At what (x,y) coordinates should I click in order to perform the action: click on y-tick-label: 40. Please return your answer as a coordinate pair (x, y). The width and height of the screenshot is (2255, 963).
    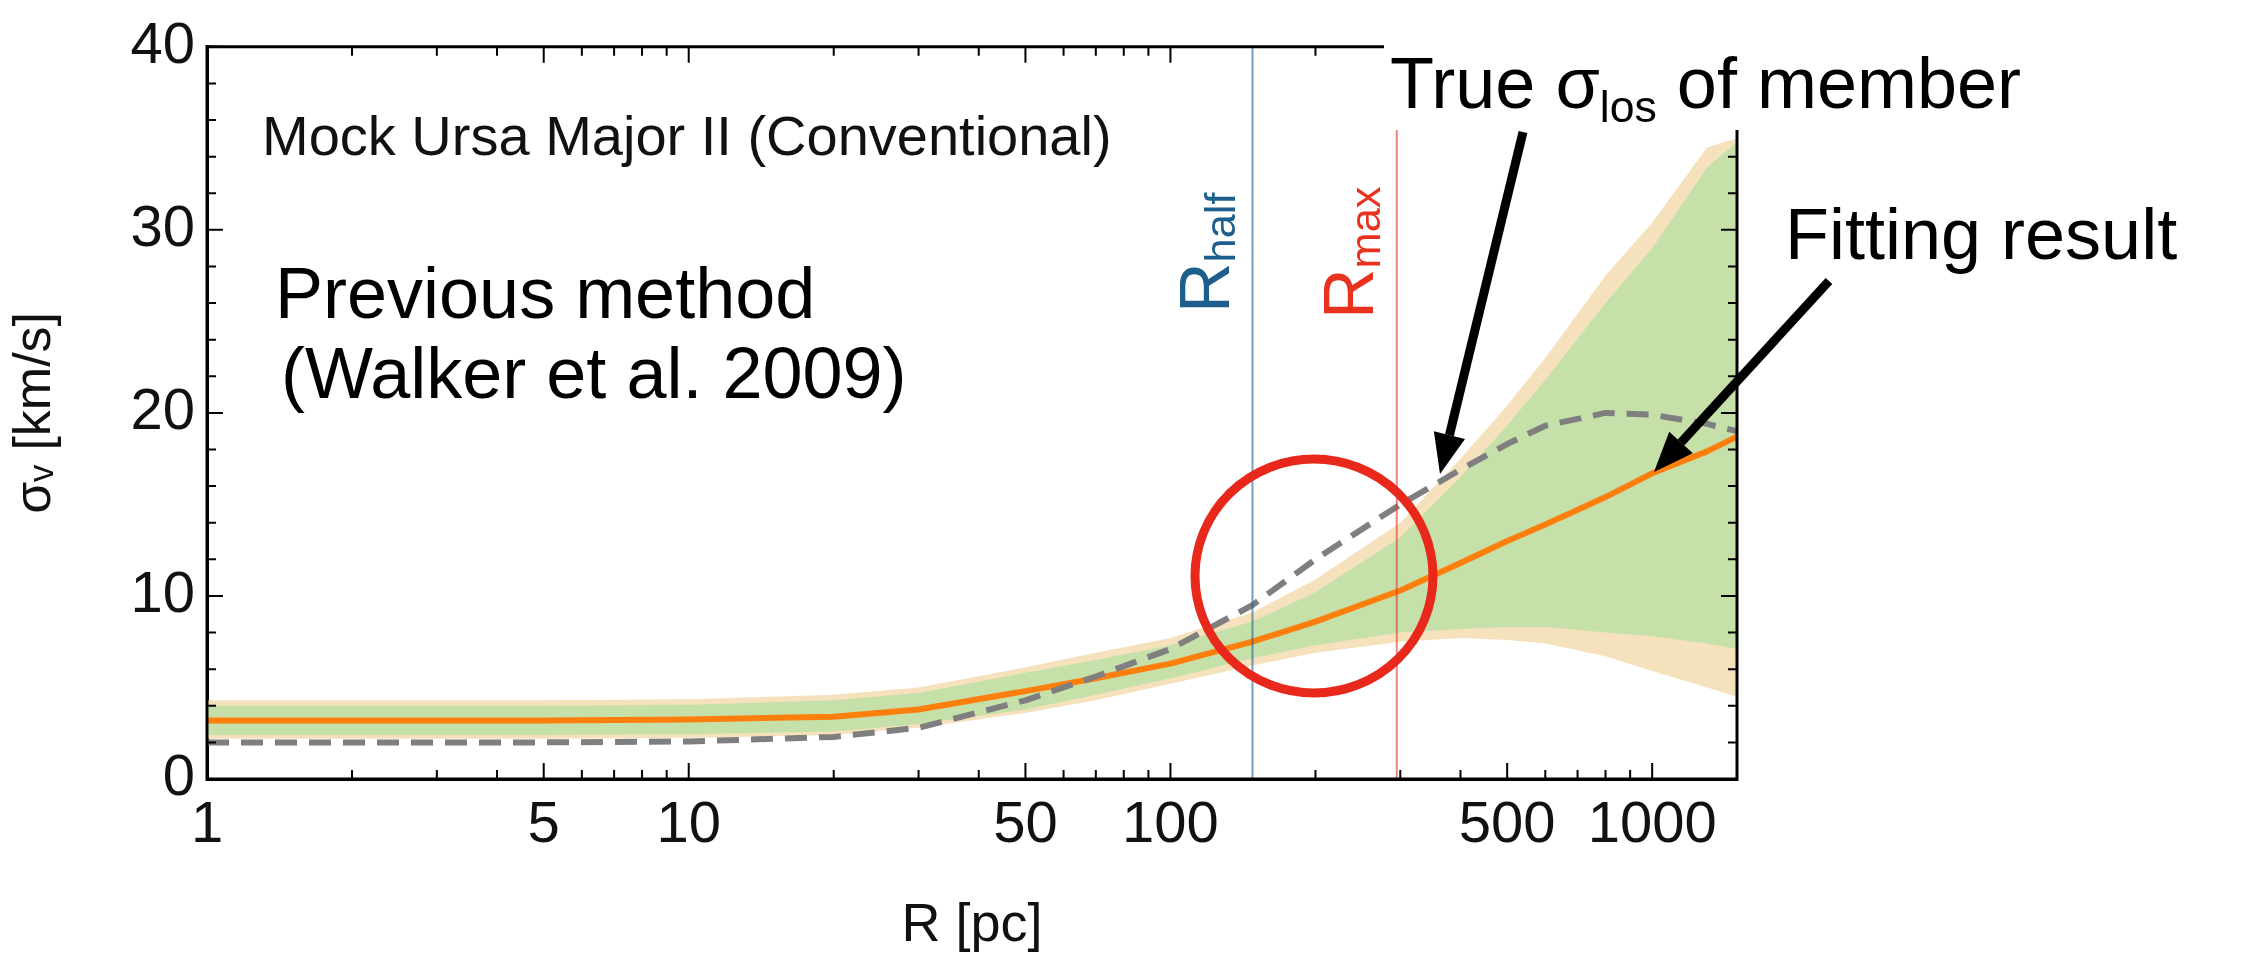
    Looking at the image, I should click on (162, 42).